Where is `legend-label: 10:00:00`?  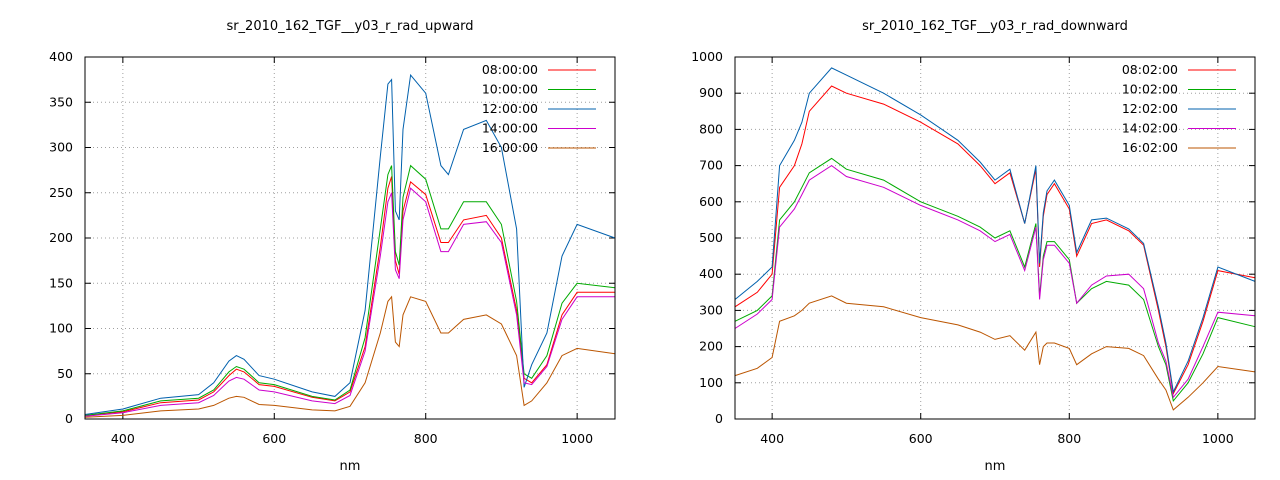 legend-label: 10:00:00 is located at coordinates (510, 89).